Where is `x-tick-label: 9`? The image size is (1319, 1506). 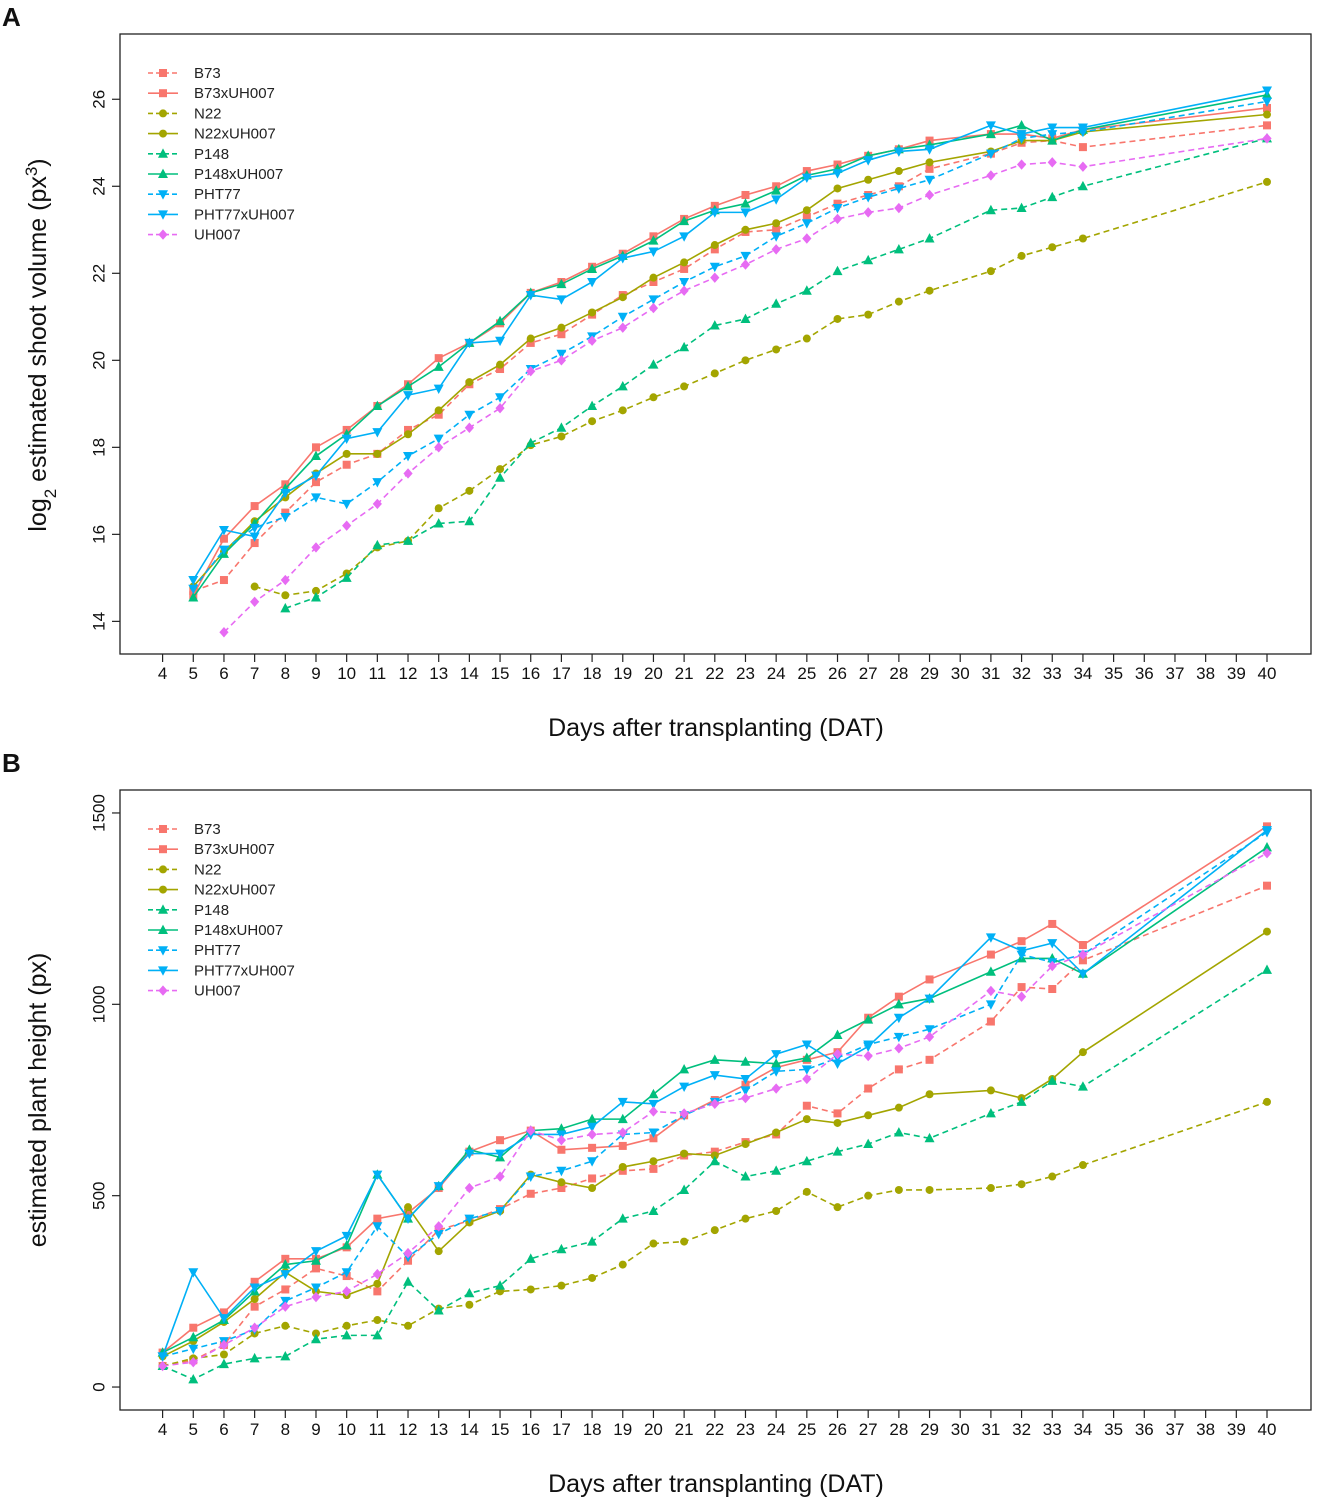 x-tick-label: 9 is located at coordinates (315, 1429).